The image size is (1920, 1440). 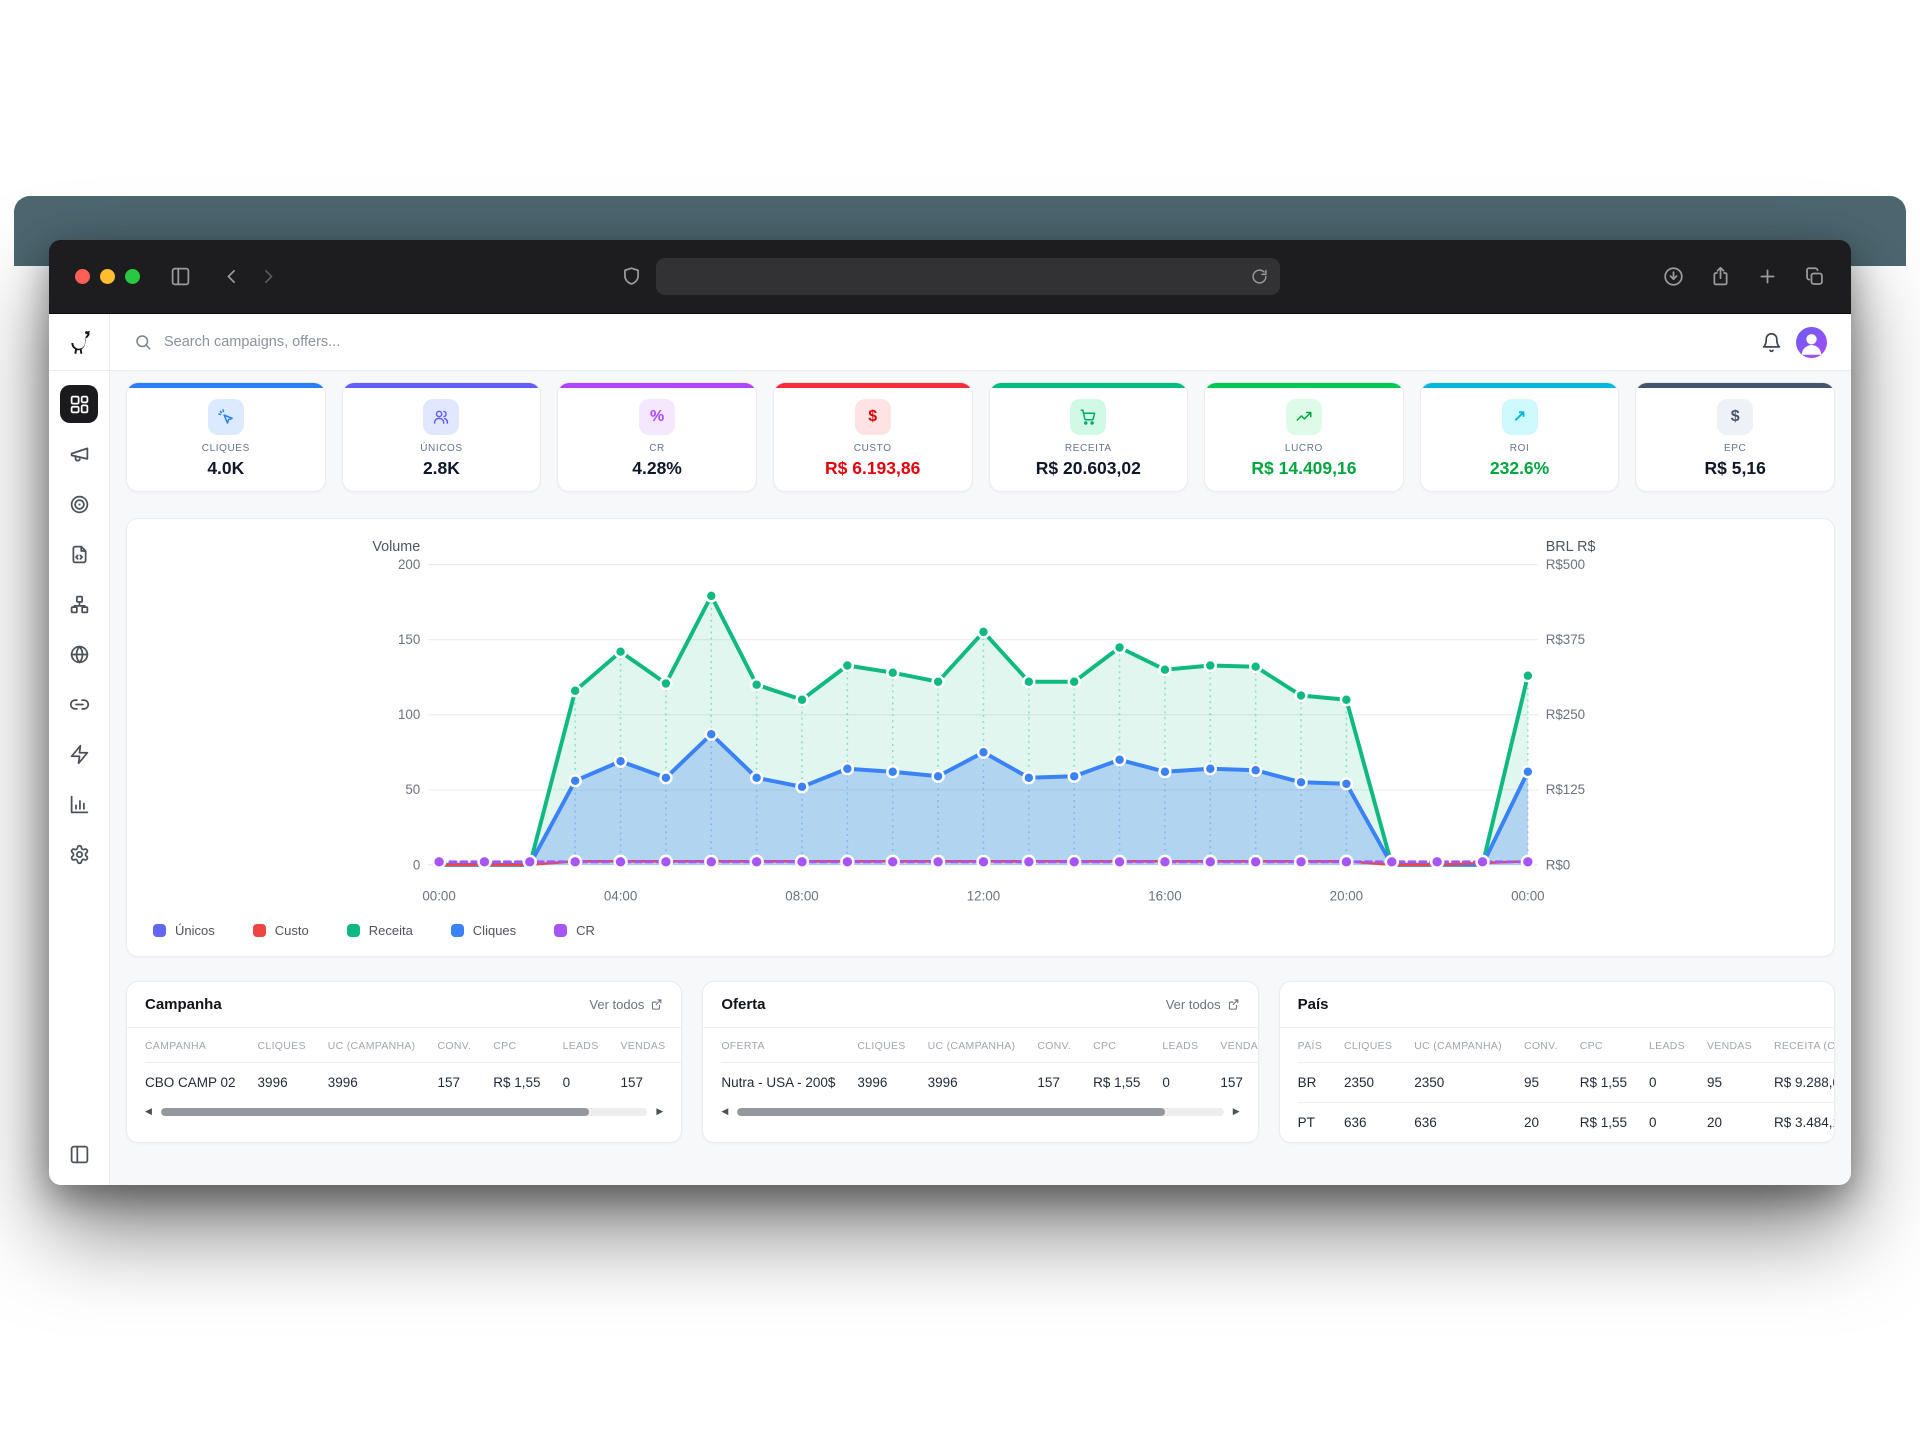 I want to click on sidebar-item-dashboard, so click(x=79, y=404).